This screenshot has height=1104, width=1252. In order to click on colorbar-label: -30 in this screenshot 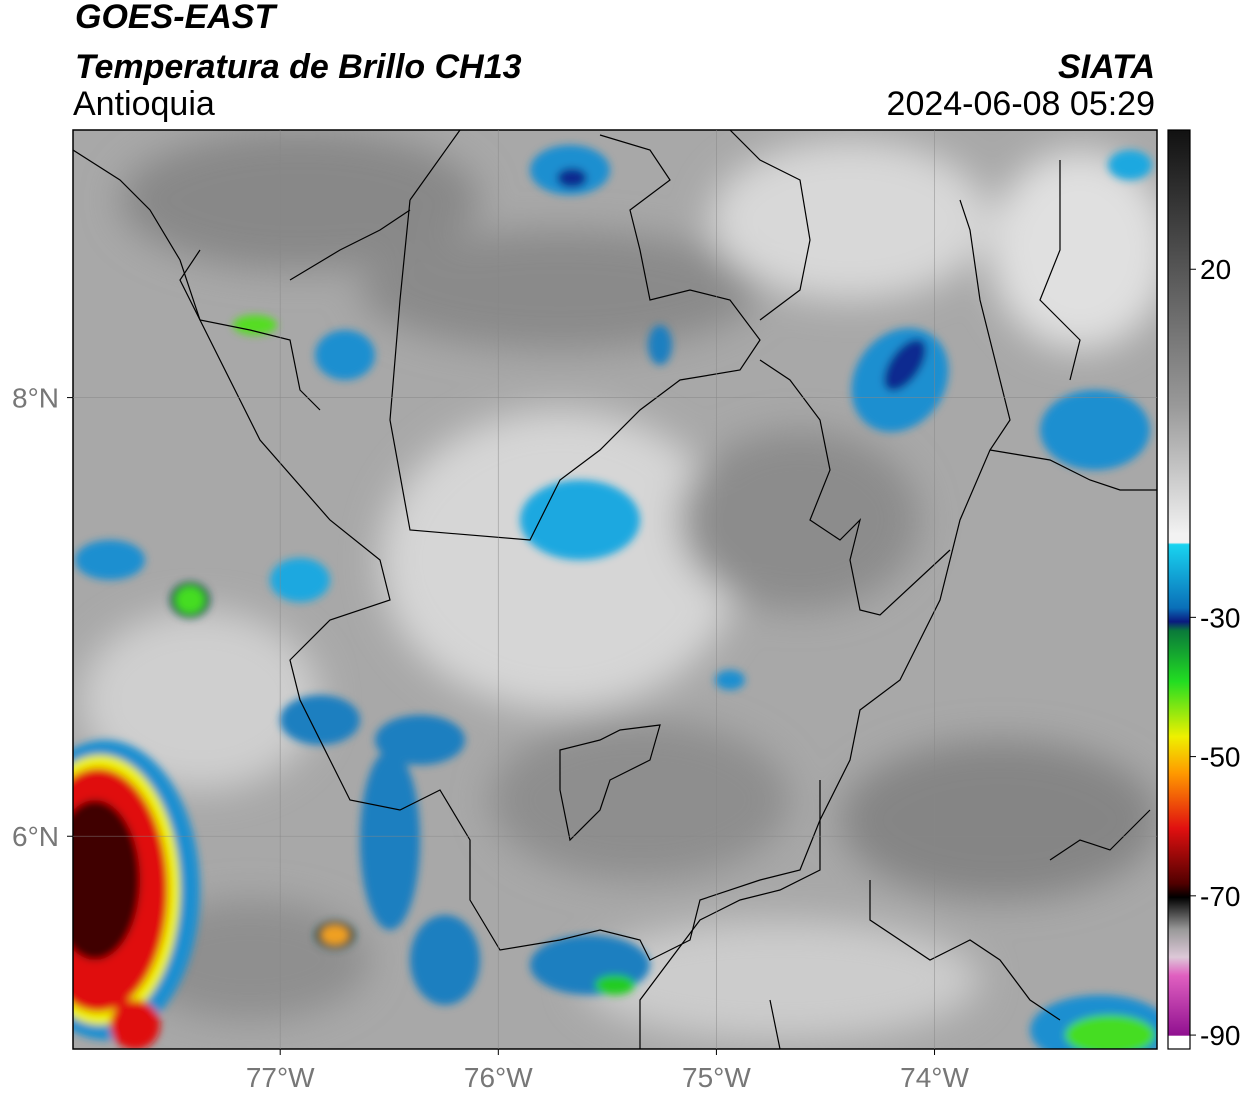, I will do `click(1220, 617)`.